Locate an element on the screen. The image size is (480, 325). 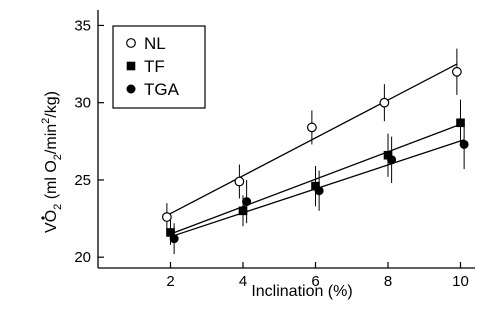
y-axis-title-group: VO2 (ml O2/min2/kg) is located at coordinates (52, 162).